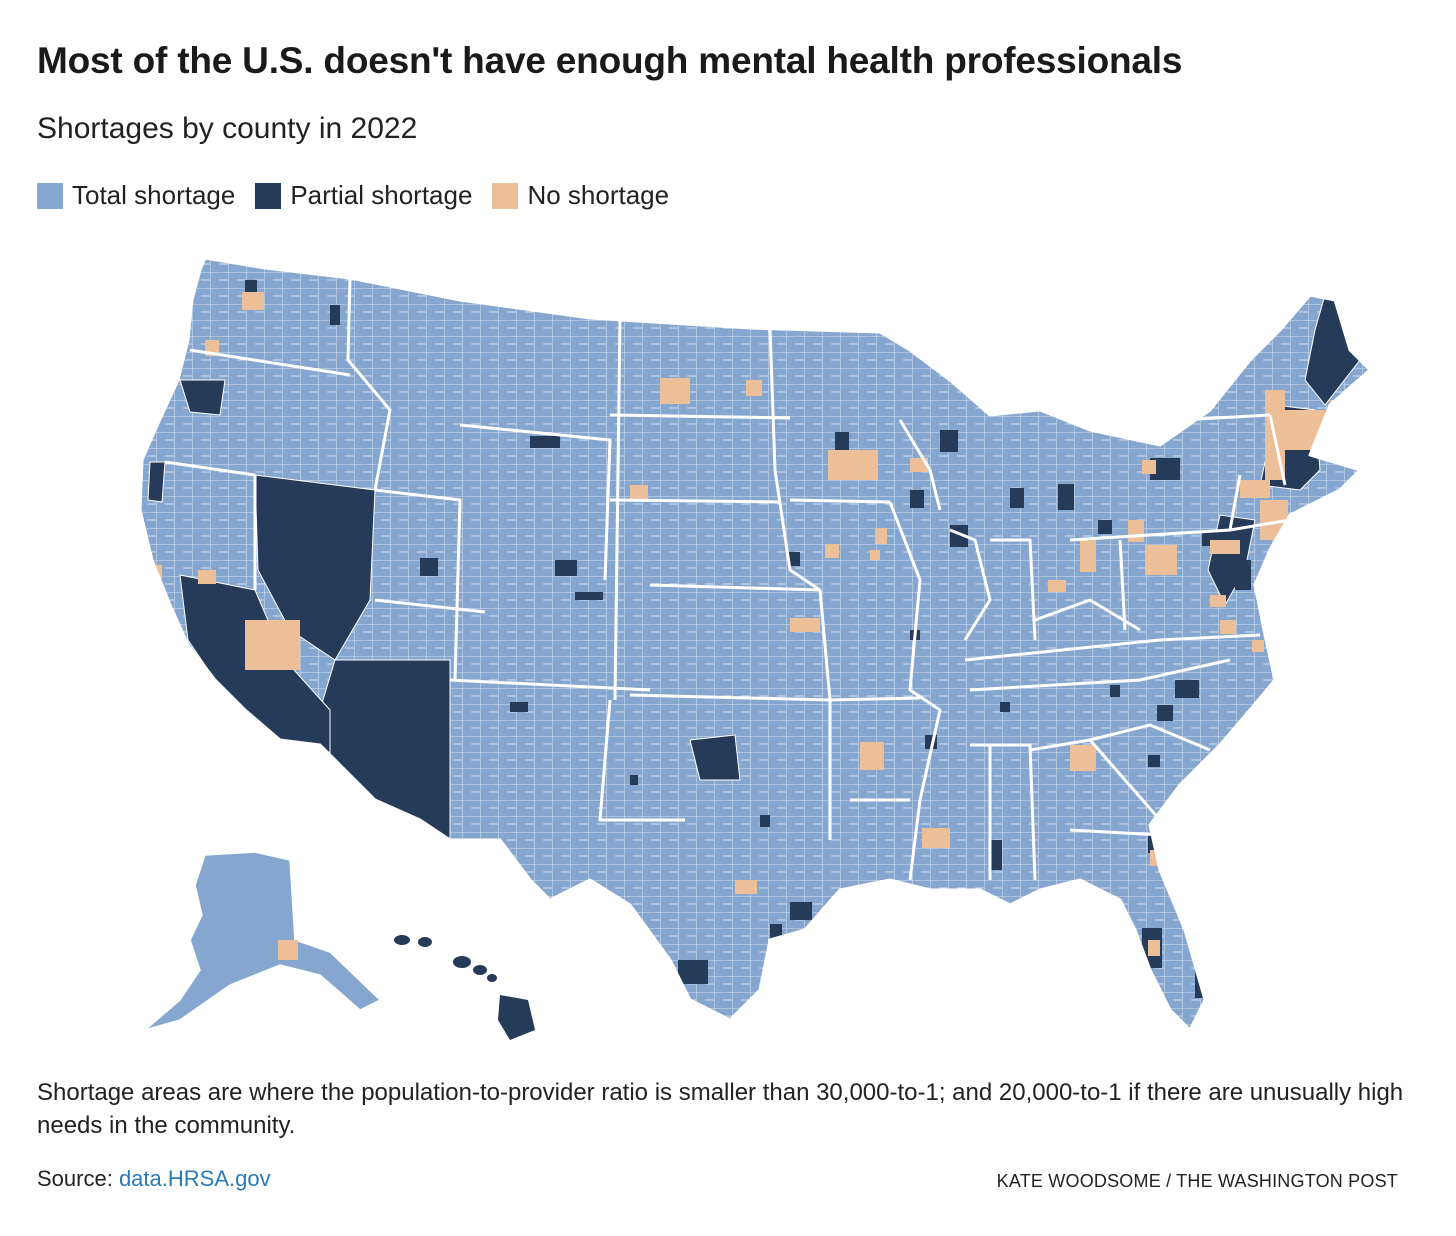  What do you see at coordinates (227, 128) in the screenshot?
I see `chart-subtitle: Shortages by county in 2022` at bounding box center [227, 128].